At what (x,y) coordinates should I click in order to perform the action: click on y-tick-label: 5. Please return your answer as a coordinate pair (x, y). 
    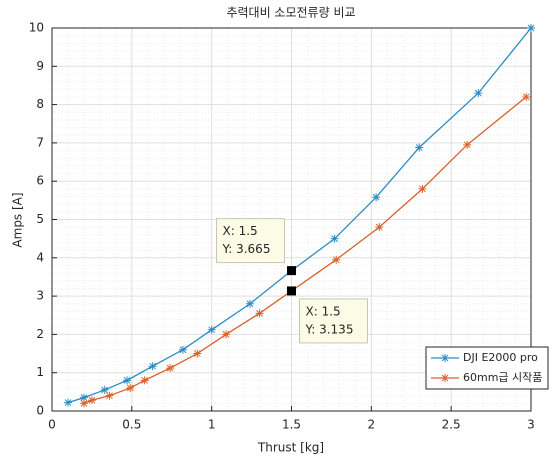
    Looking at the image, I should click on (40, 219).